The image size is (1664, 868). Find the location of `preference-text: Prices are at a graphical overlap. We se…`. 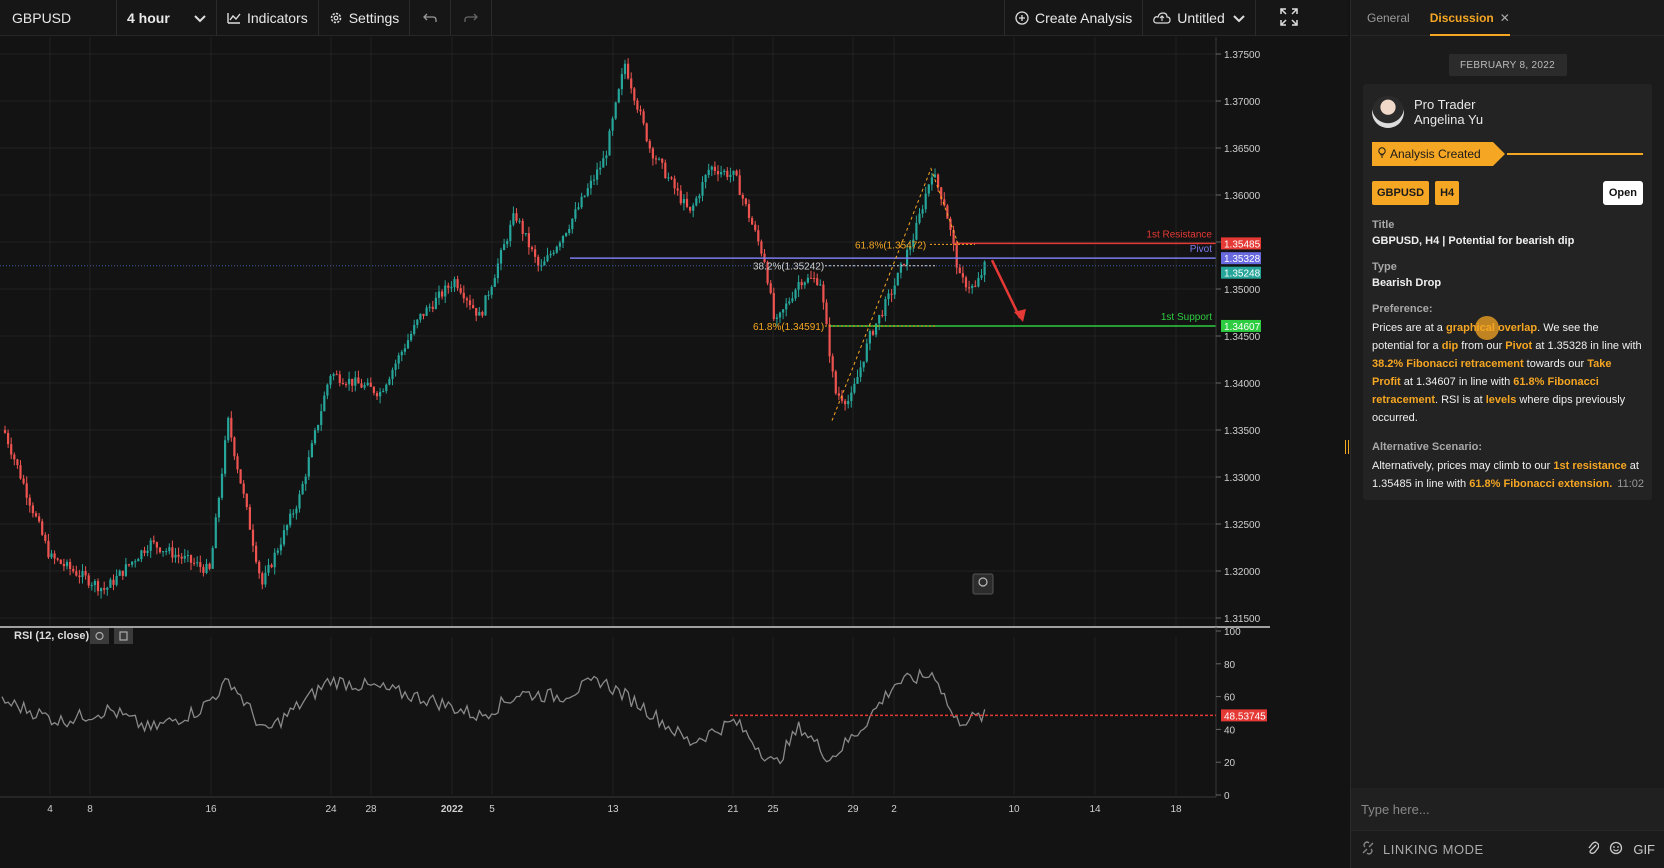

preference-text: Prices are at a graphical overlap. We se… is located at coordinates (1507, 373).